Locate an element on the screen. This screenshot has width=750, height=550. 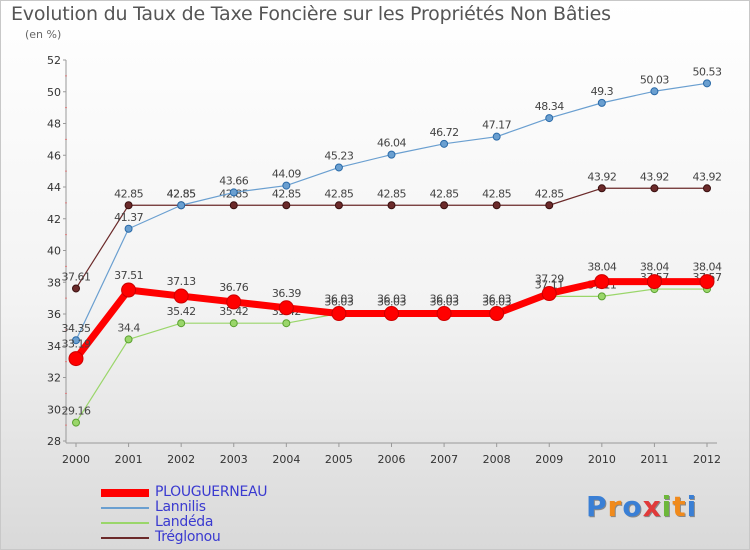
data-label-plouguerneau: 37.29 is located at coordinates (549, 279).